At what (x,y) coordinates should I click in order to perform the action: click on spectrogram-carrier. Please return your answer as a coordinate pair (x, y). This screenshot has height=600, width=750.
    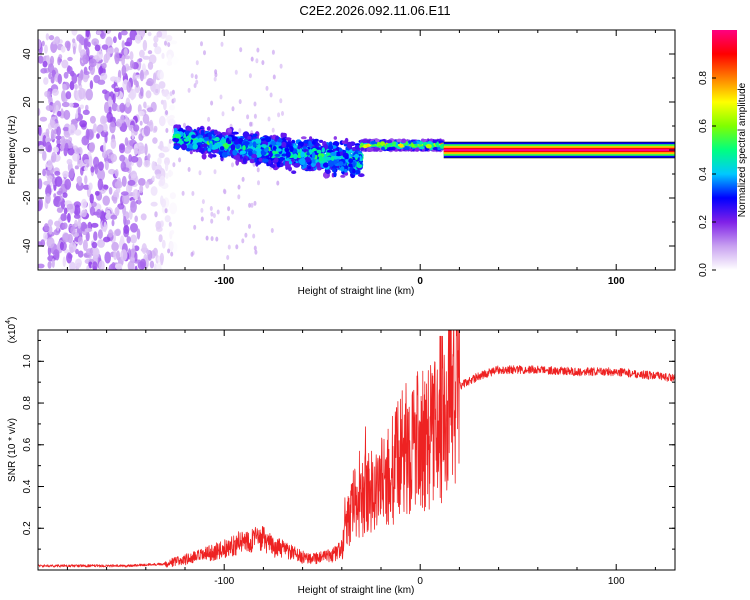
    Looking at the image, I should click on (559, 150).